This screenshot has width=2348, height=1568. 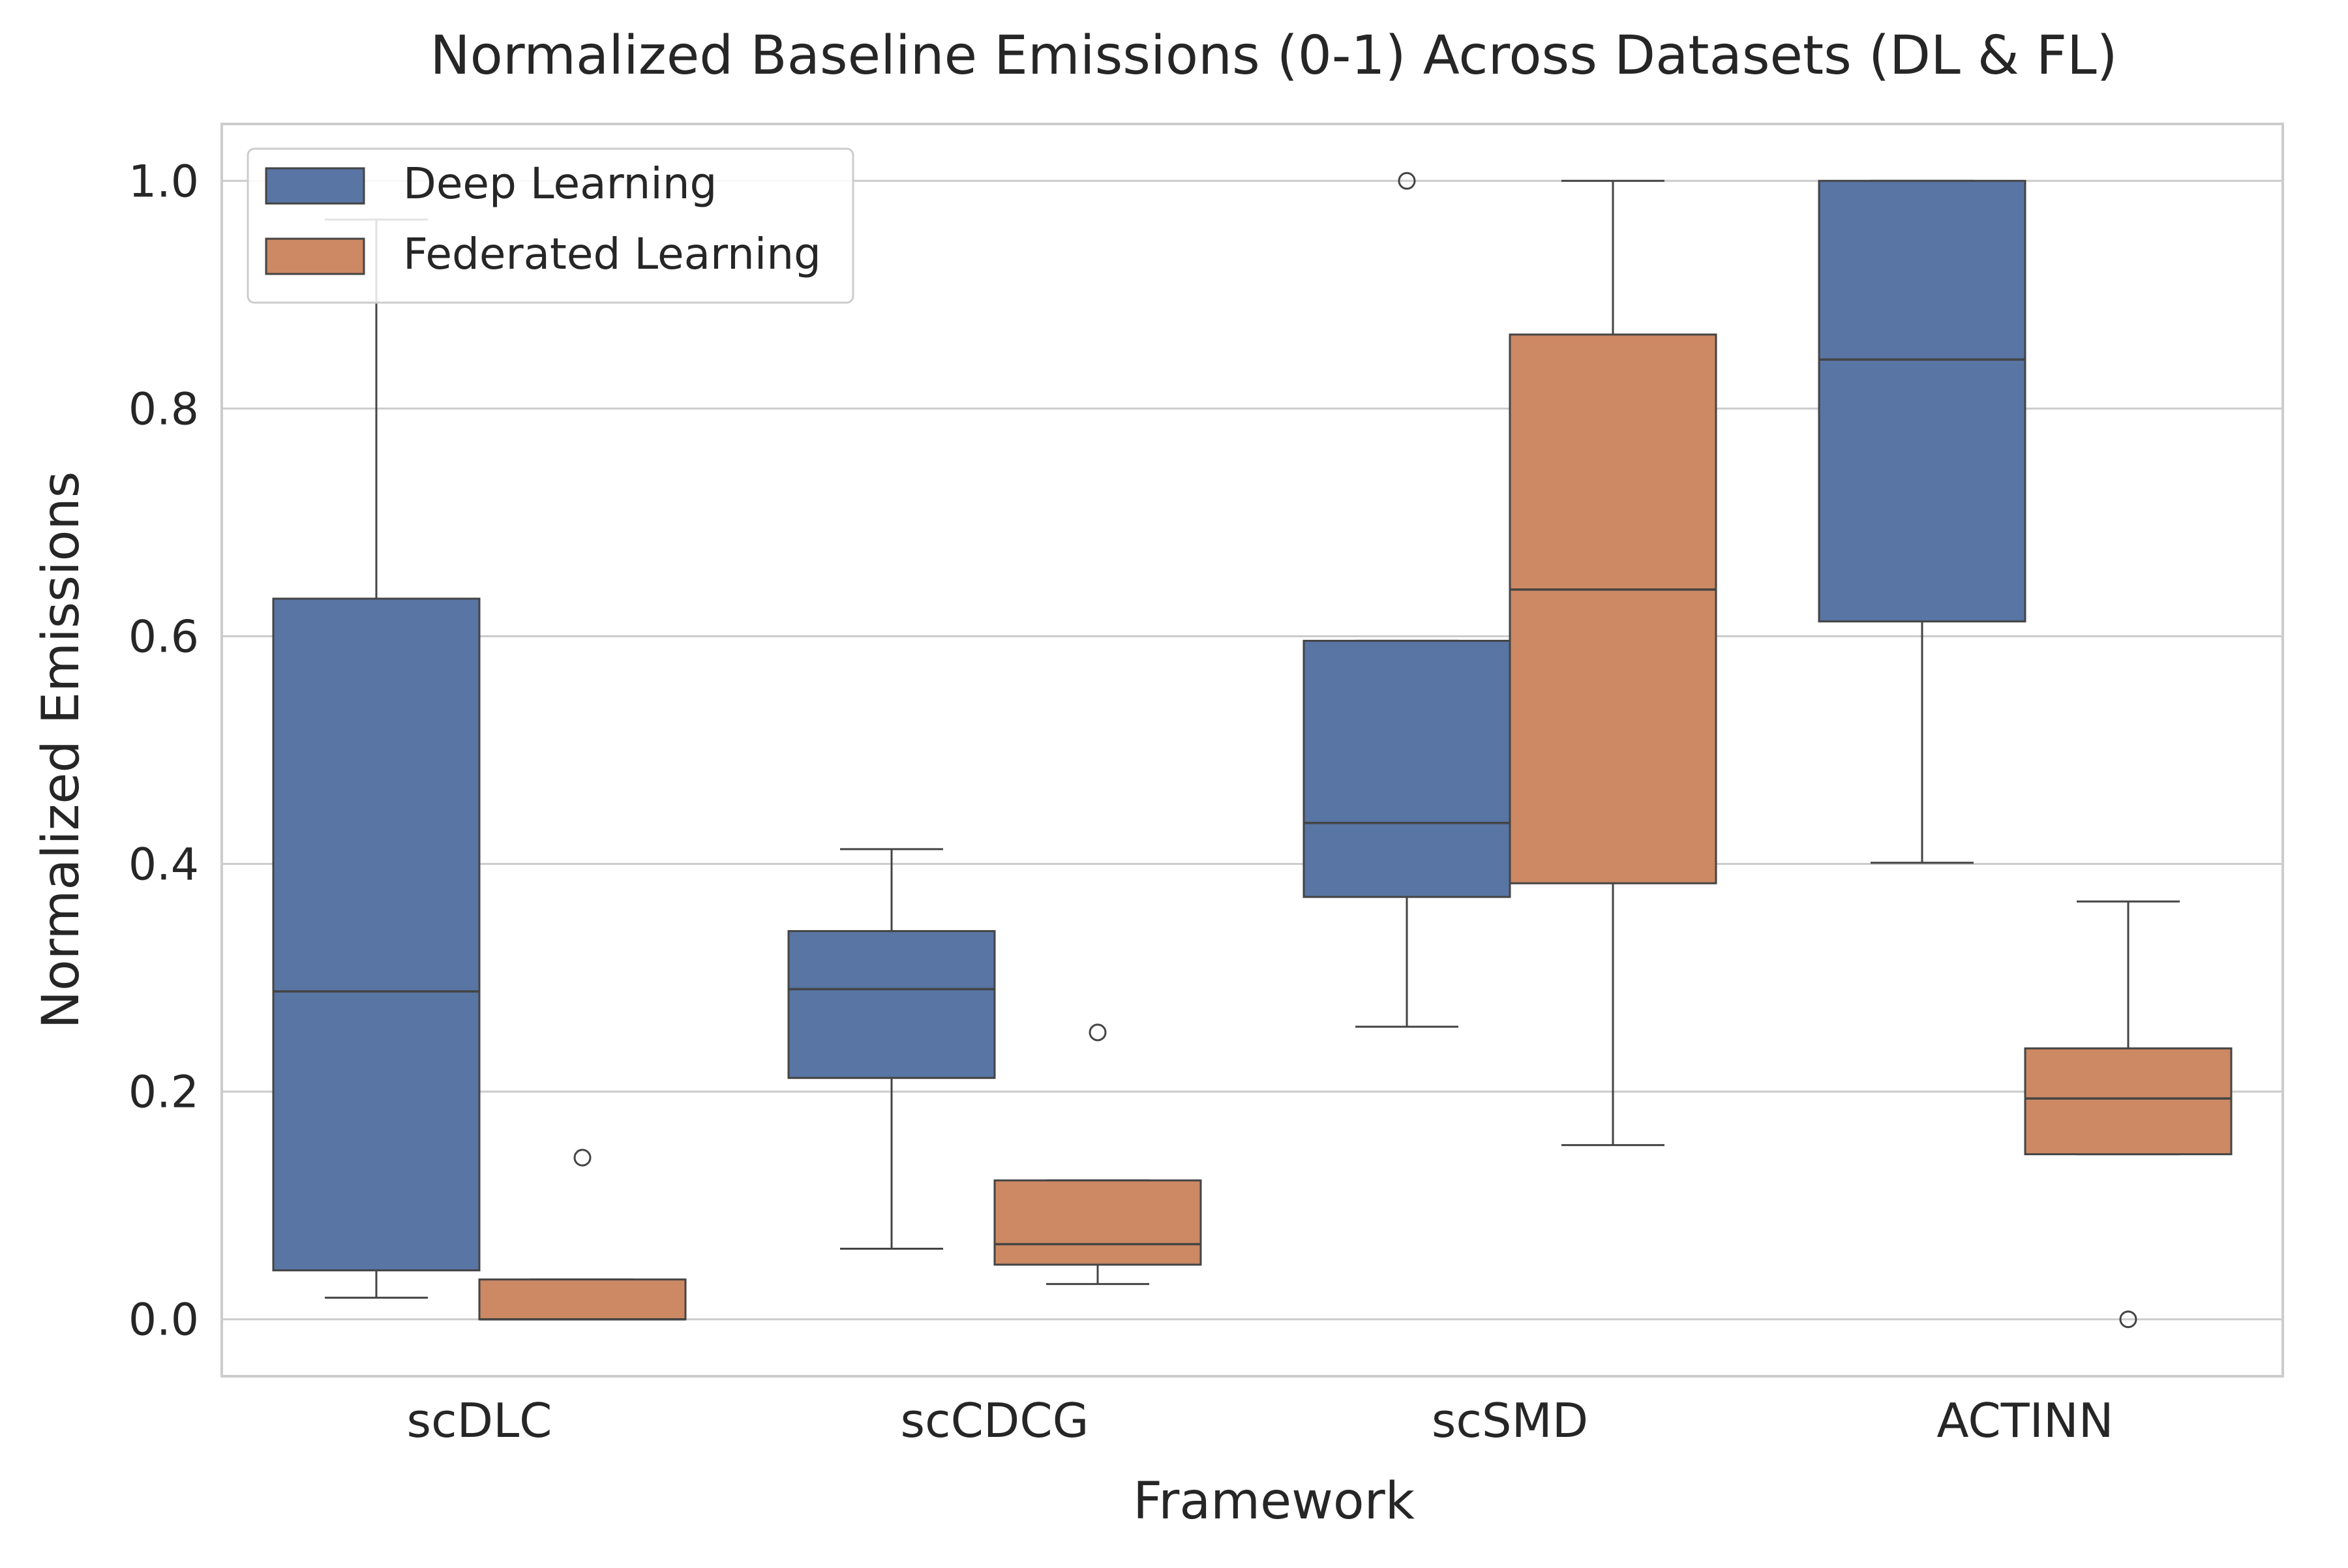 What do you see at coordinates (1922, 401) in the screenshot?
I see `box-deep-learning-actinn` at bounding box center [1922, 401].